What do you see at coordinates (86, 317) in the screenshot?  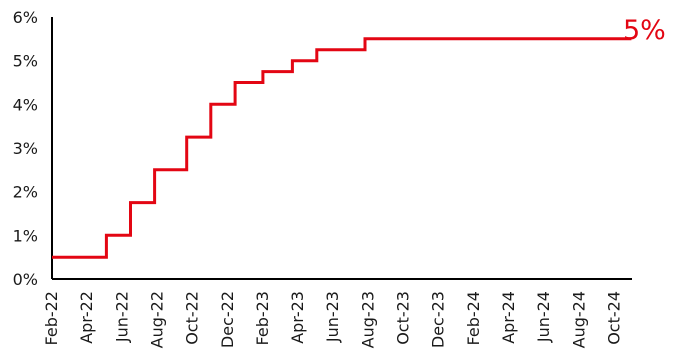 I see `x-tick-label: Apr-22` at bounding box center [86, 317].